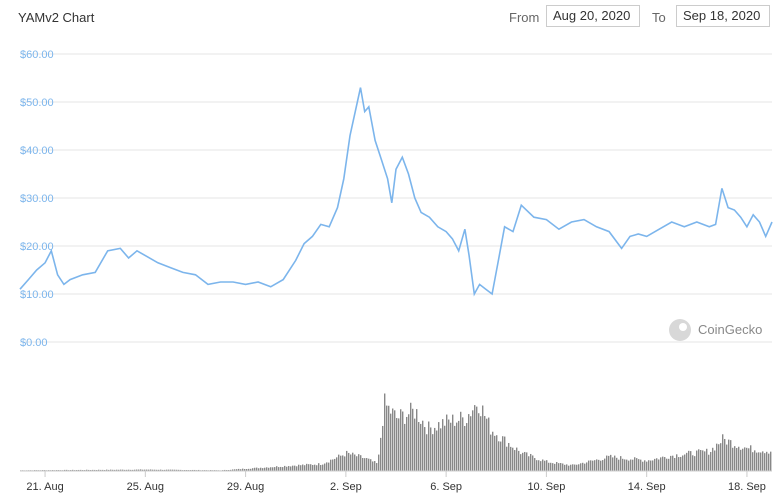  I want to click on x-tick-label: 29. Aug, so click(245, 487).